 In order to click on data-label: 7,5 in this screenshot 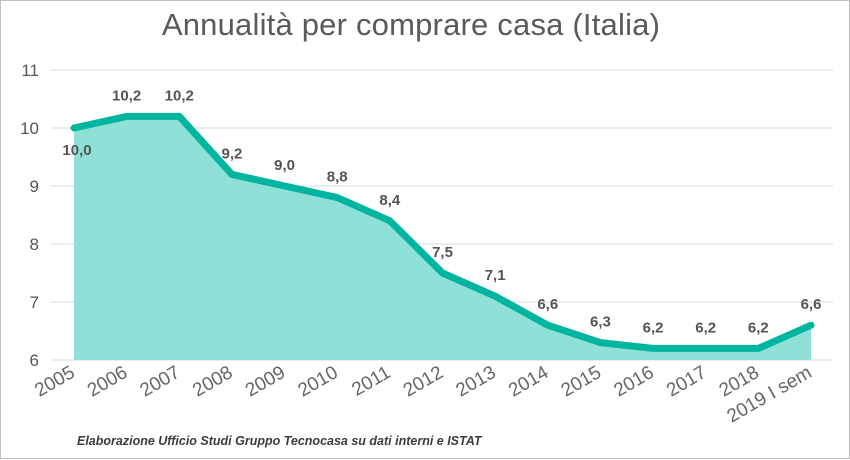, I will do `click(442, 252)`.